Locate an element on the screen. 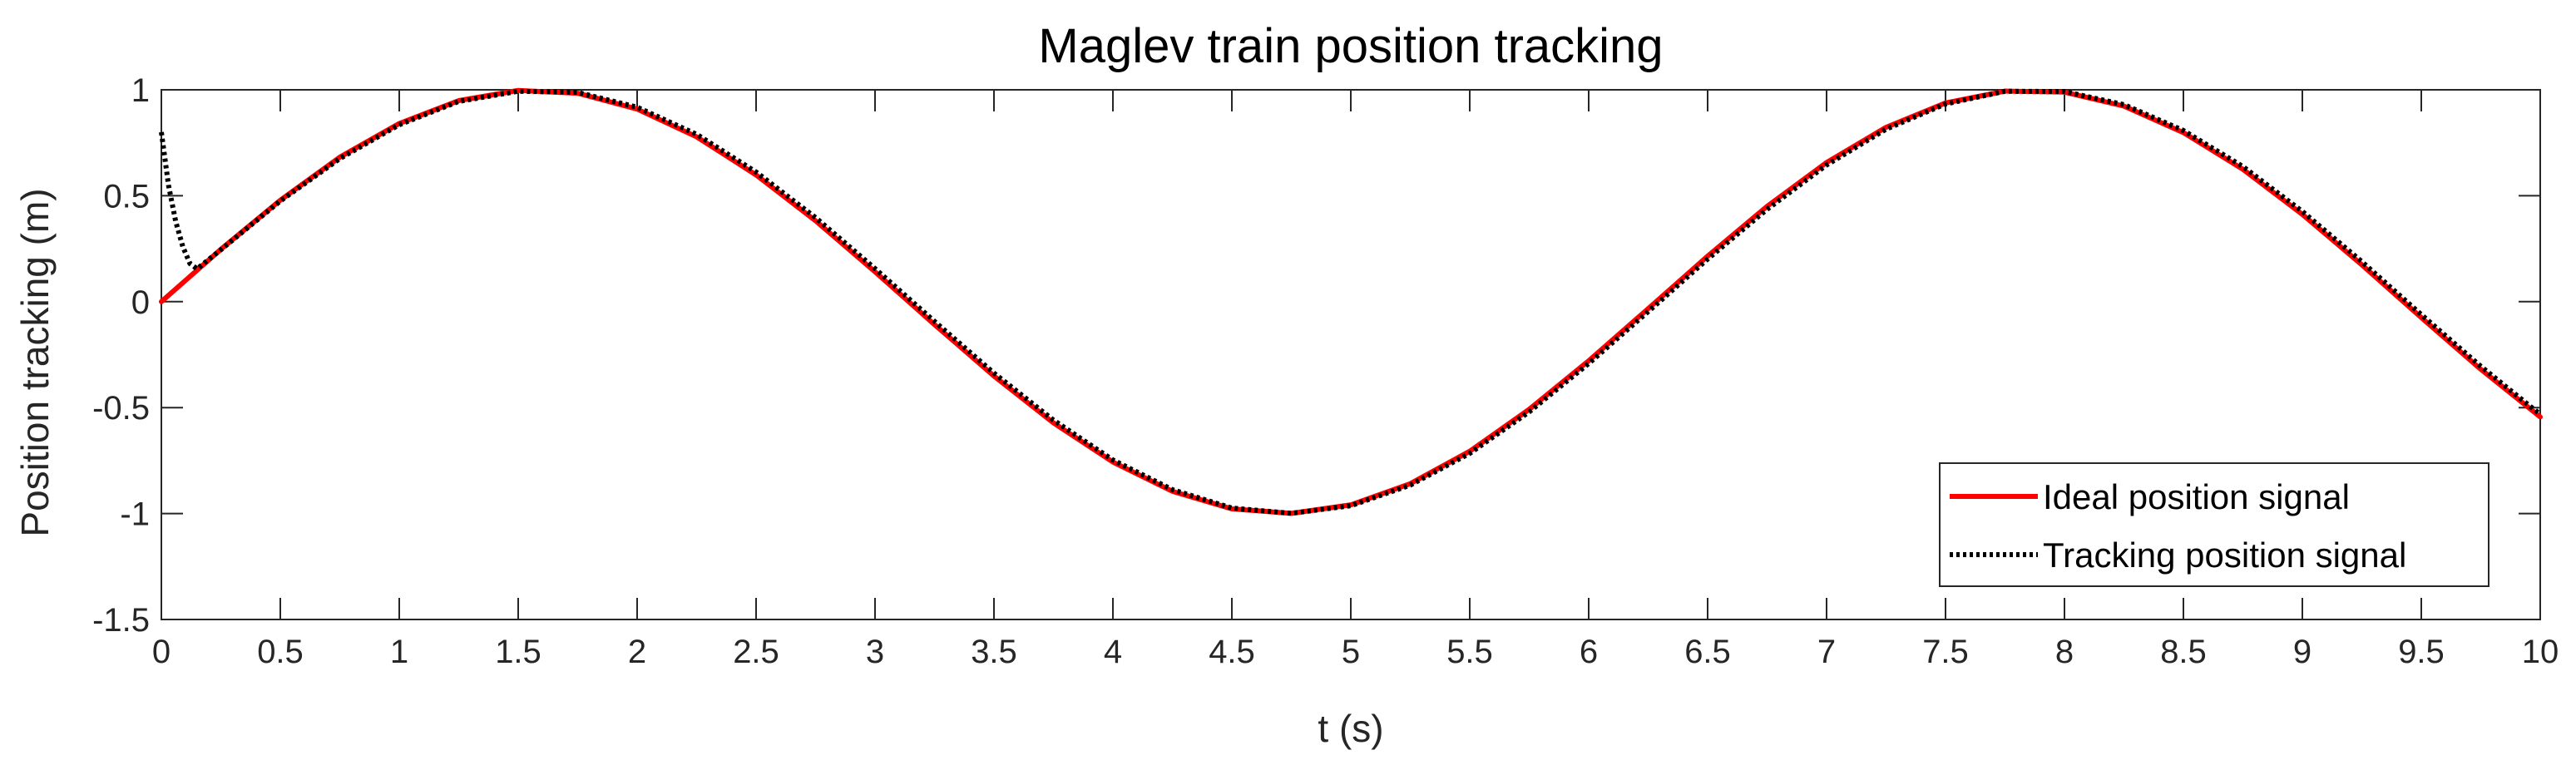 This screenshot has width=2576, height=765. y-tick-label: 0.5 is located at coordinates (126, 196).